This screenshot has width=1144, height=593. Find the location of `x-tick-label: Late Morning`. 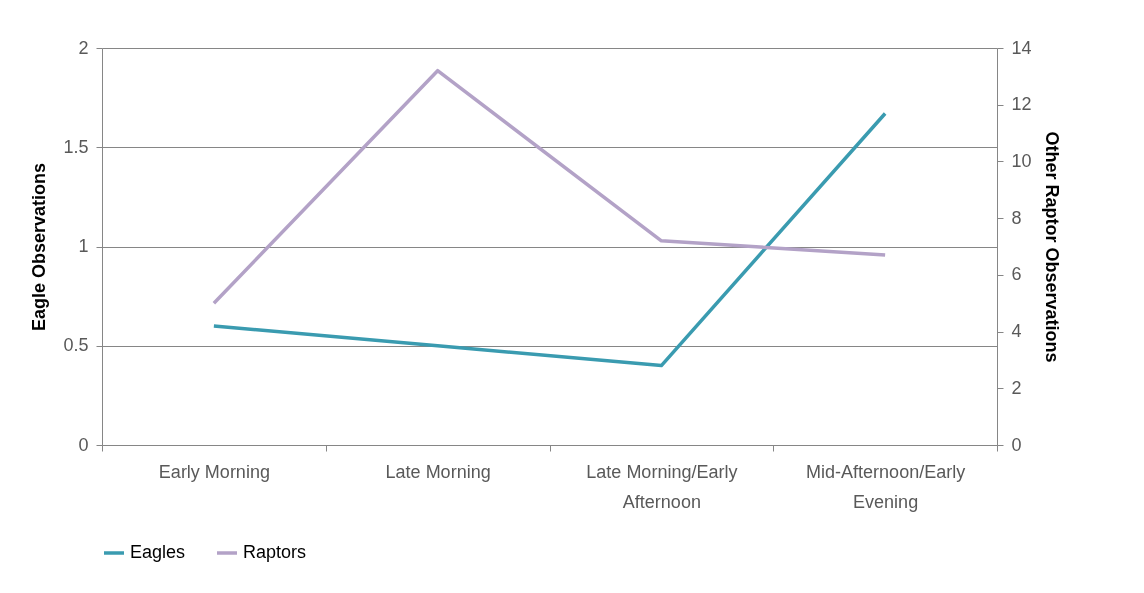

x-tick-label: Late Morning is located at coordinates (438, 471).